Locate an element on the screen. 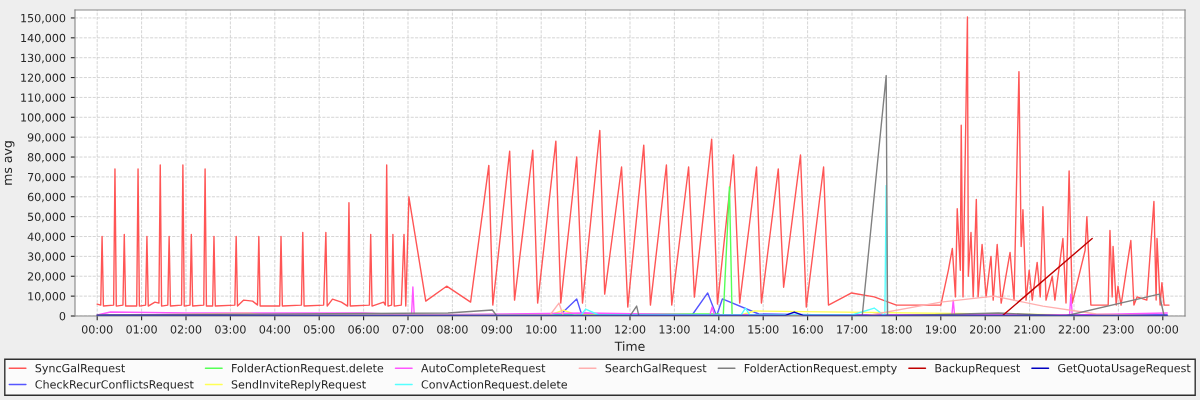 This screenshot has height=400, width=1200. x-tick-label: 04:00 is located at coordinates (275, 329).